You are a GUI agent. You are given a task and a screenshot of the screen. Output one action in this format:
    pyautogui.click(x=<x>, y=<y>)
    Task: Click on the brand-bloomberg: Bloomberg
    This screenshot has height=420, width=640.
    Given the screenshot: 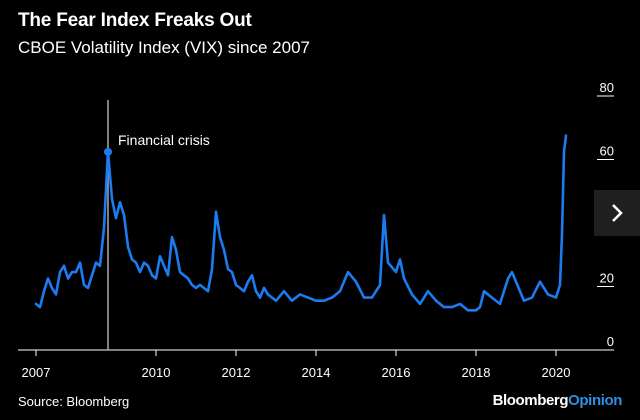 What is the action you would take?
    pyautogui.click(x=530, y=400)
    